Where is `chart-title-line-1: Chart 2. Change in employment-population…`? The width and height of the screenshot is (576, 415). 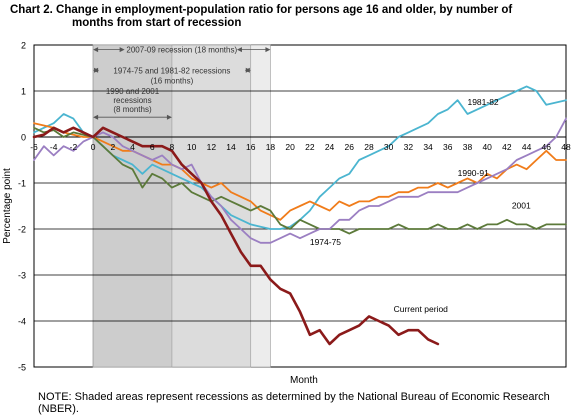 chart-title-line-1: Chart 2. Change in employment-population… is located at coordinates (261, 10).